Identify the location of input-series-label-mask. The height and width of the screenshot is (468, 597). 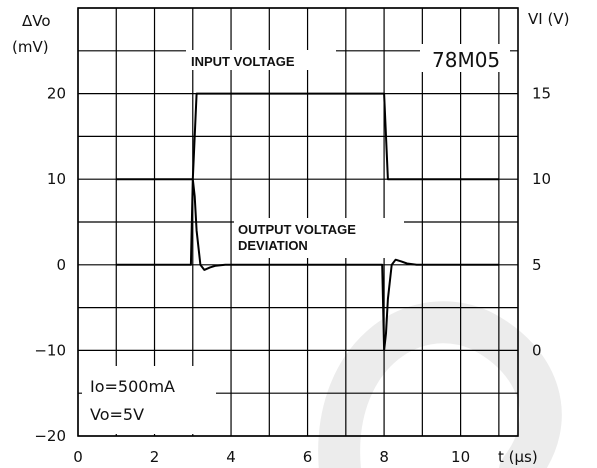
(261, 60).